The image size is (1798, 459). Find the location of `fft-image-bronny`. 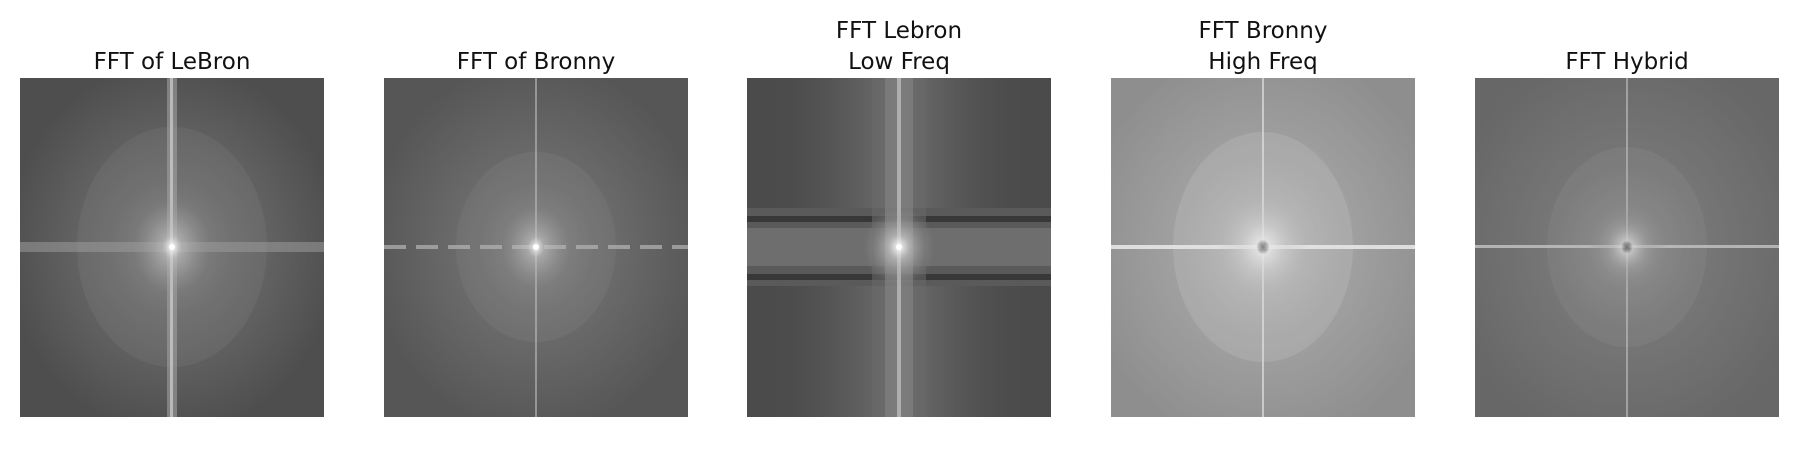

fft-image-bronny is located at coordinates (536, 247).